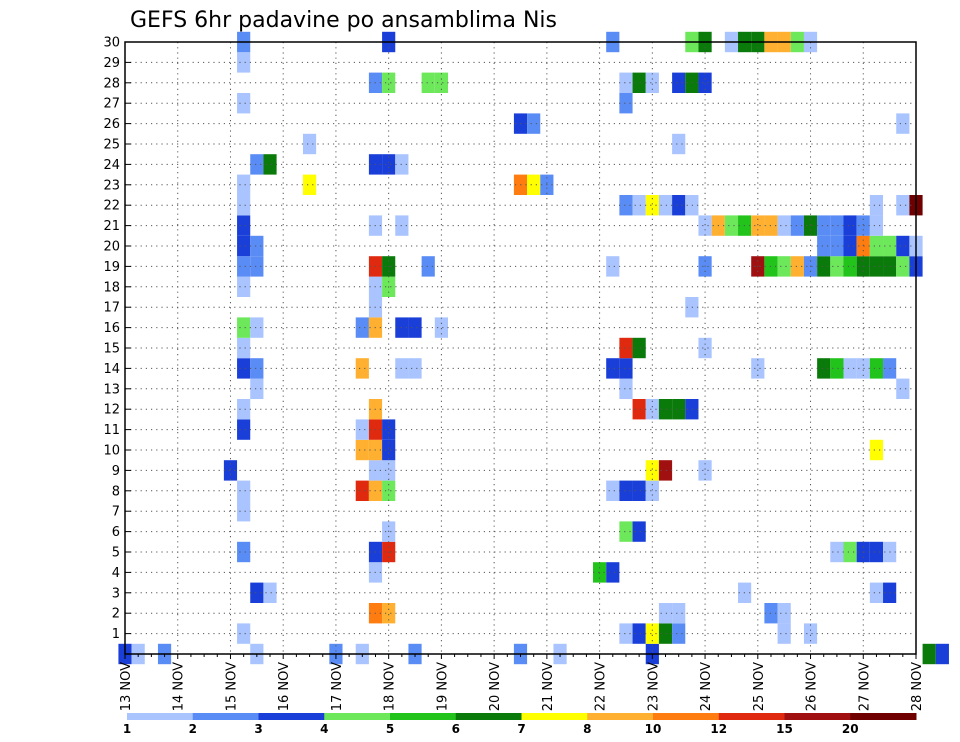 The image size is (960, 742). What do you see at coordinates (601, 686) in the screenshot?
I see `x-tick-label: 22 NOV` at bounding box center [601, 686].